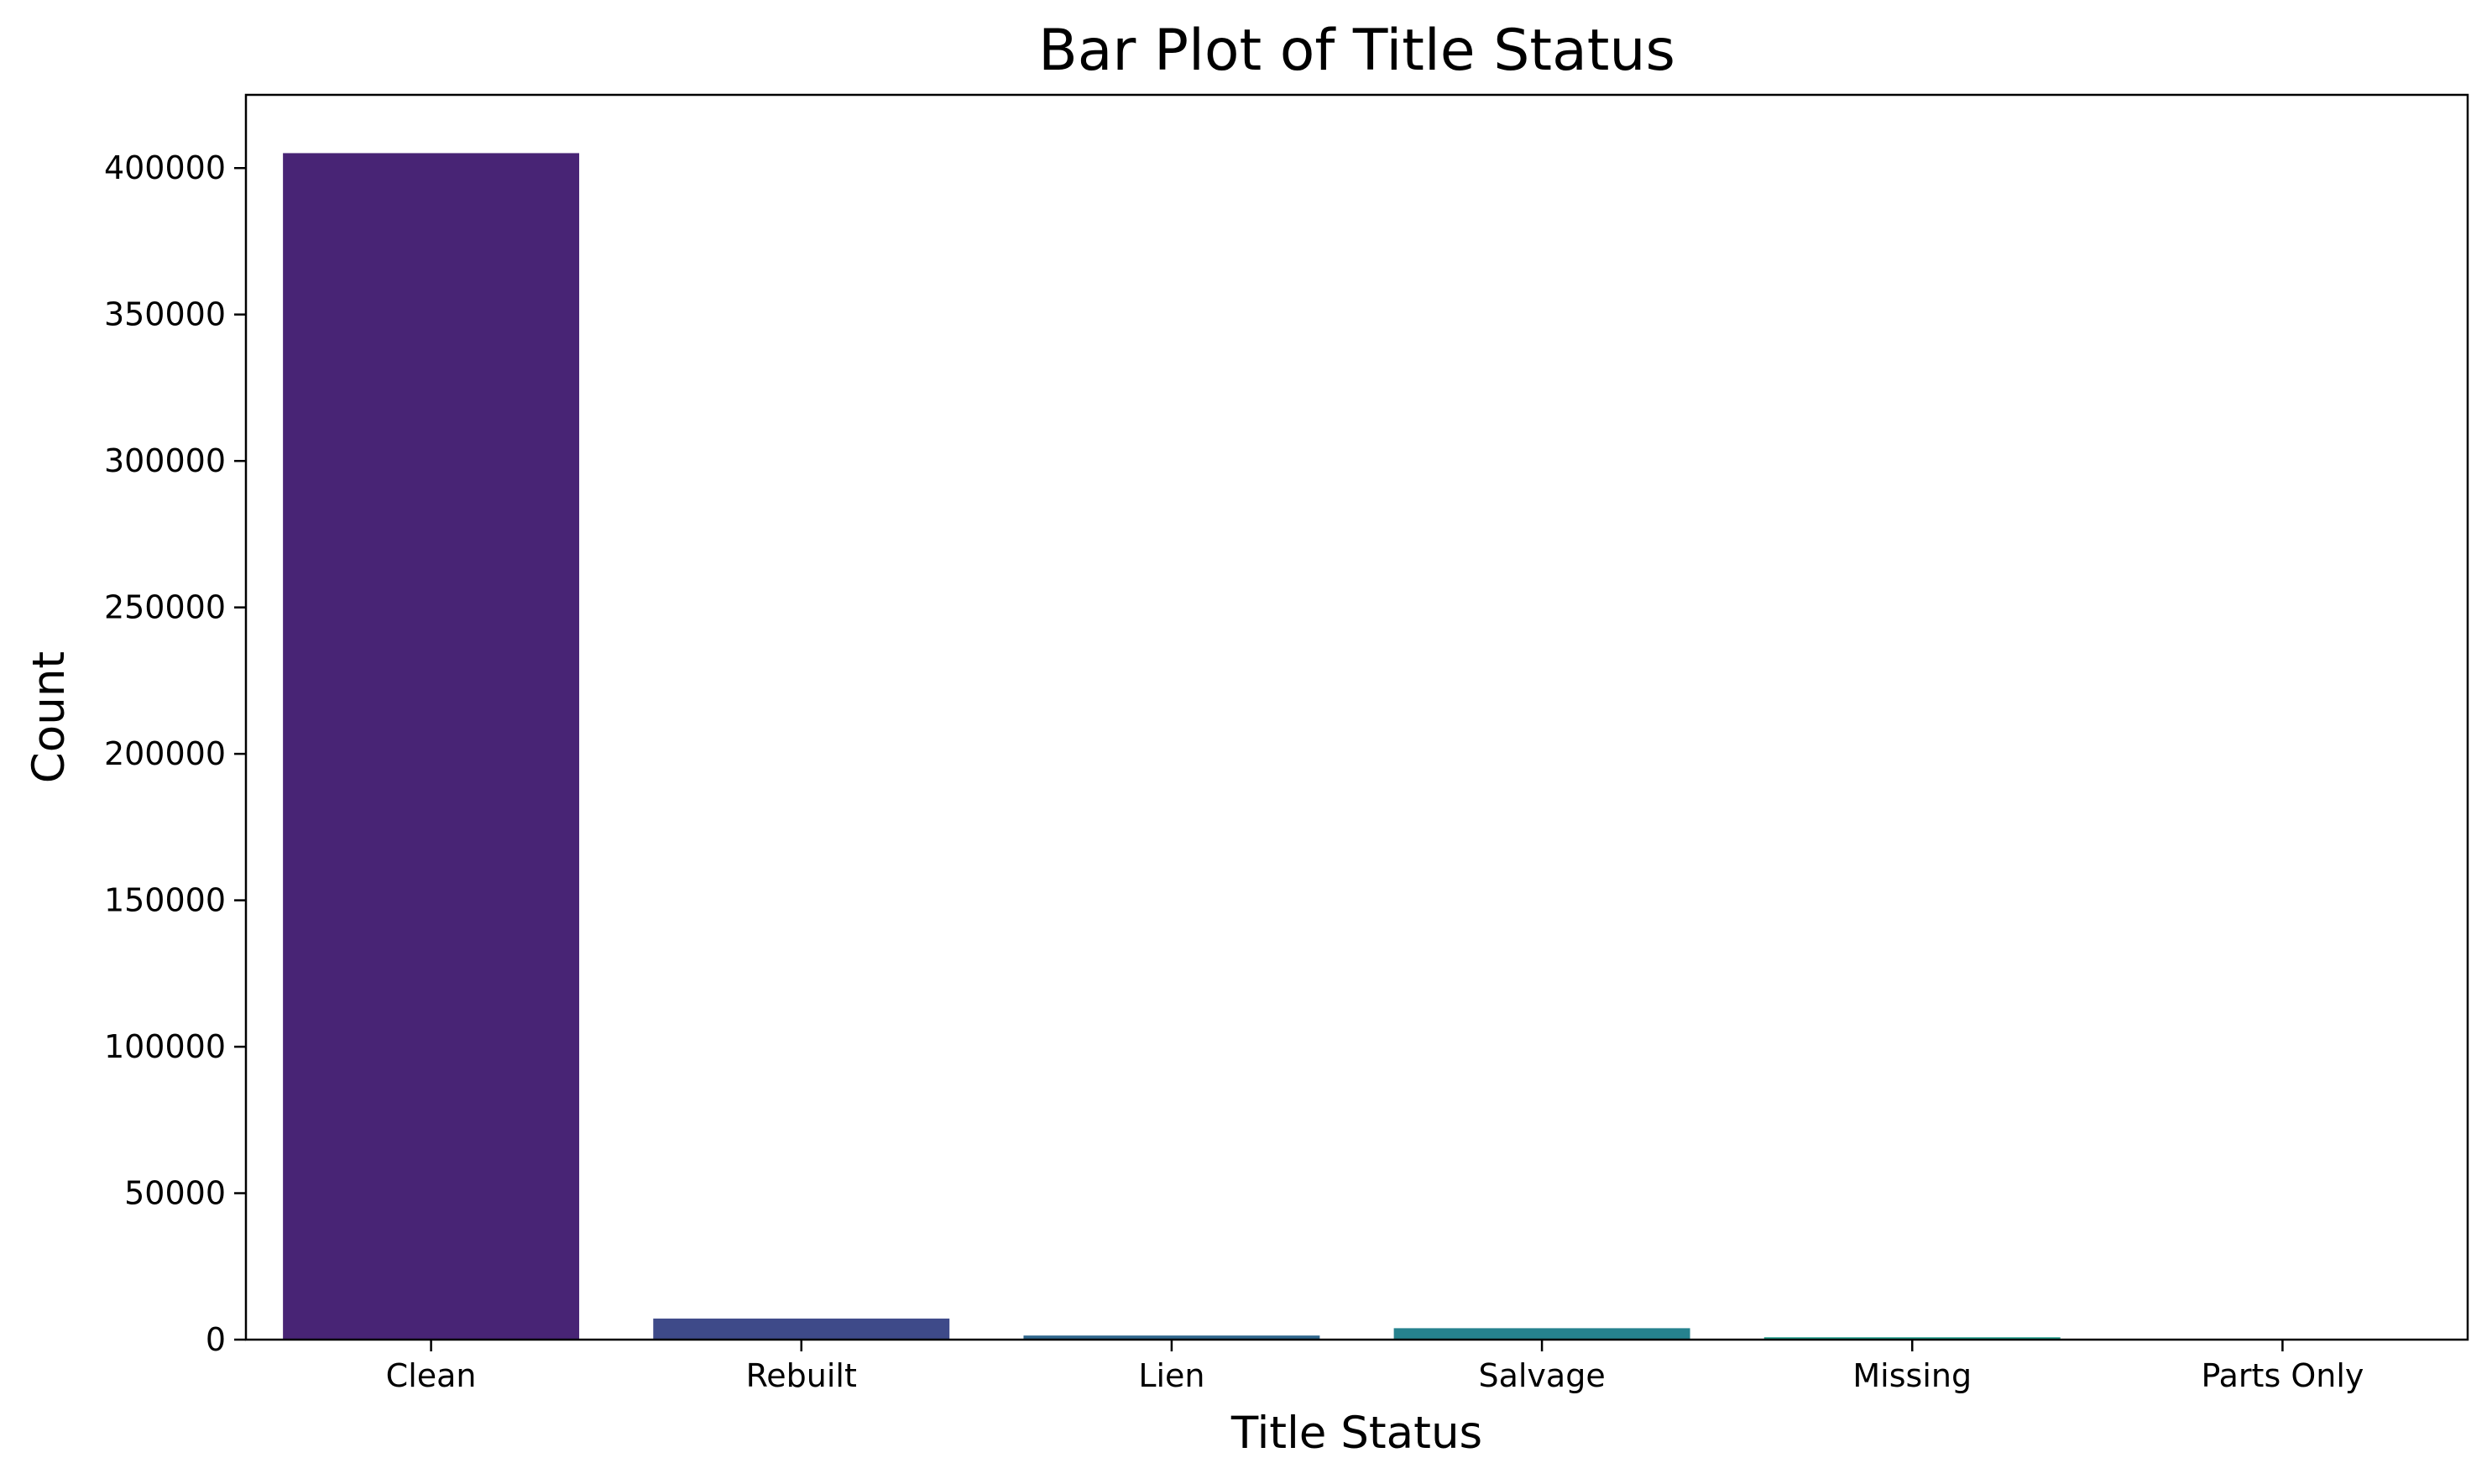 This screenshot has width=2492, height=1484. I want to click on x-tick-label: Lien, so click(1171, 1375).